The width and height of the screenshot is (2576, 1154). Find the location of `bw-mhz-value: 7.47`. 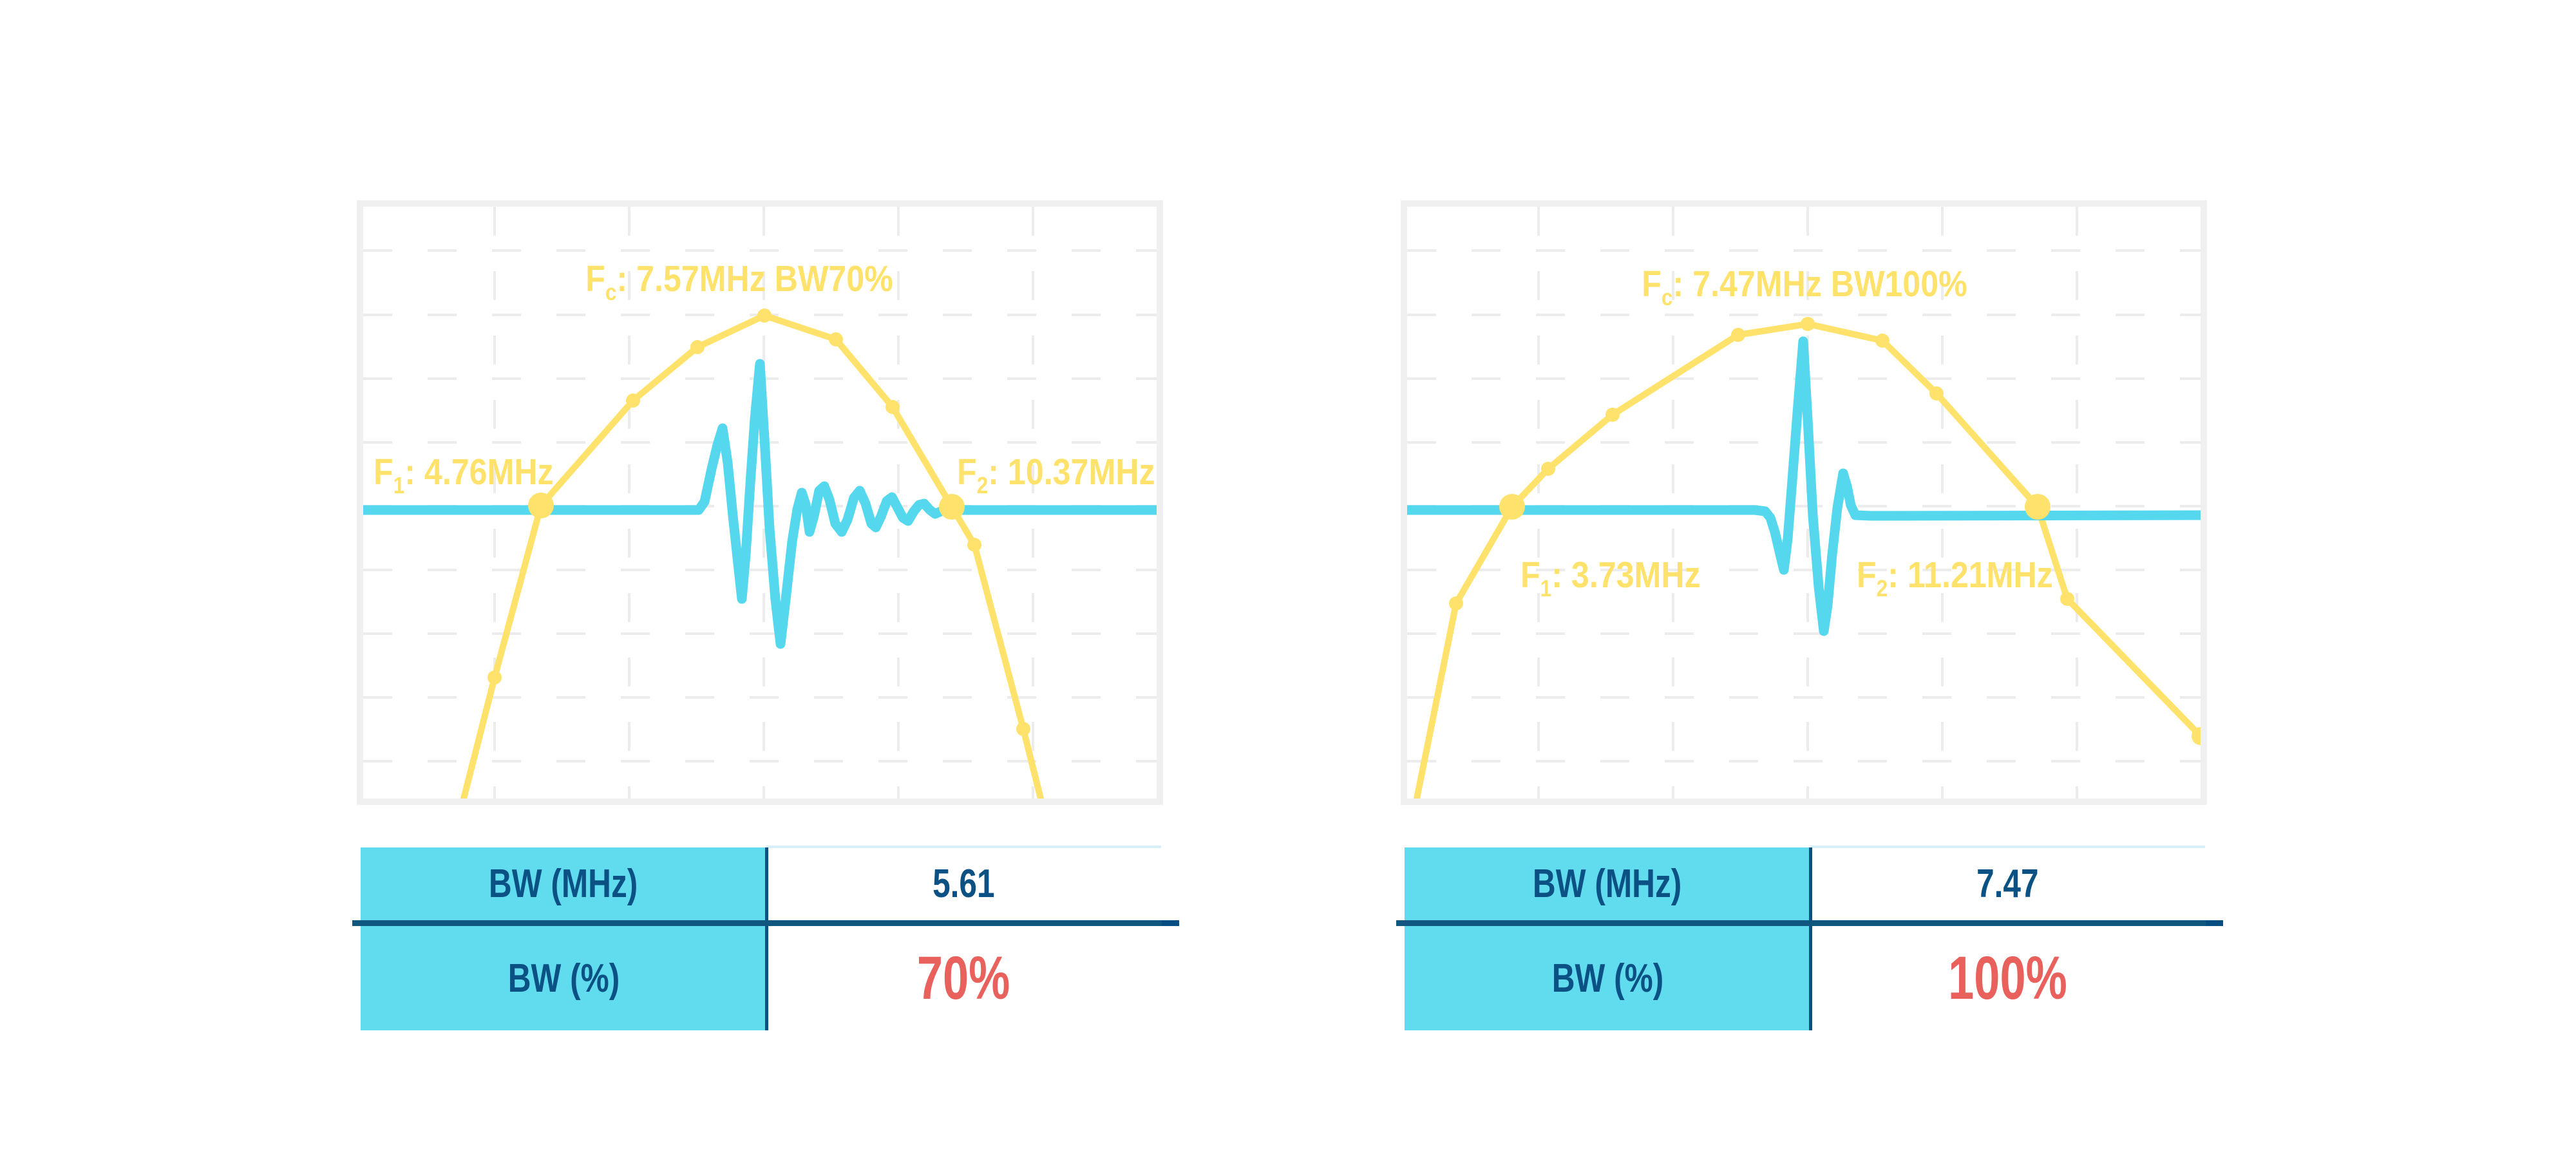

bw-mhz-value: 7.47 is located at coordinates (2008, 884).